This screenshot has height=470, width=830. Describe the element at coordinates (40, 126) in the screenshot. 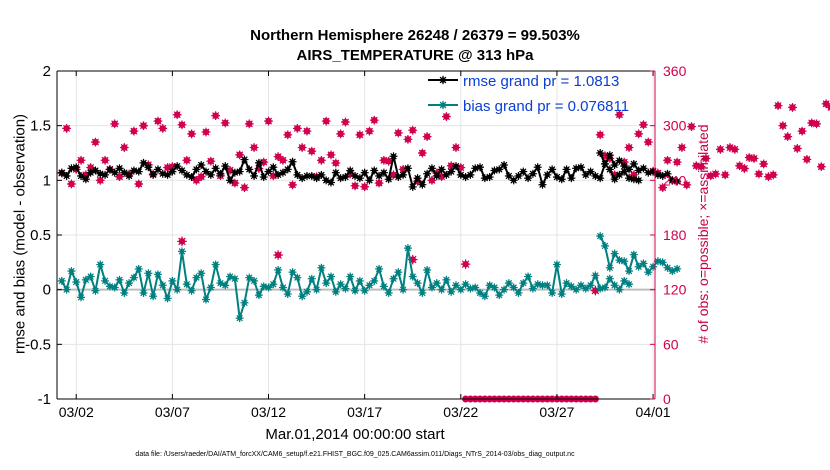

I see `y-tick-label-left: 1.5` at that location.